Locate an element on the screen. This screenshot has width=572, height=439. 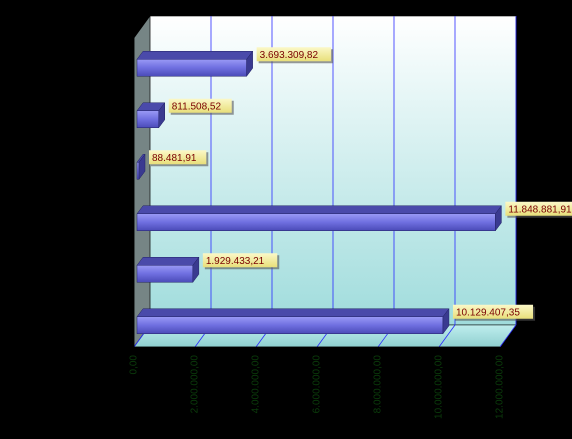
category-label: Sermaye Giderleri is located at coordinates (67, 68).